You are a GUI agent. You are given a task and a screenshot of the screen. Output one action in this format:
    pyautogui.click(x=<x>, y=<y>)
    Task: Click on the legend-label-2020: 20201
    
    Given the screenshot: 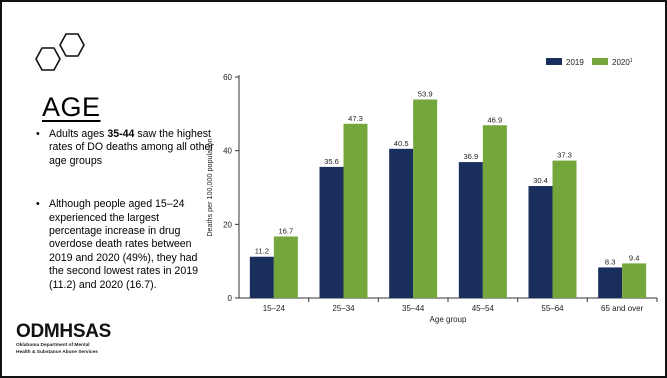 What is the action you would take?
    pyautogui.click(x=622, y=62)
    